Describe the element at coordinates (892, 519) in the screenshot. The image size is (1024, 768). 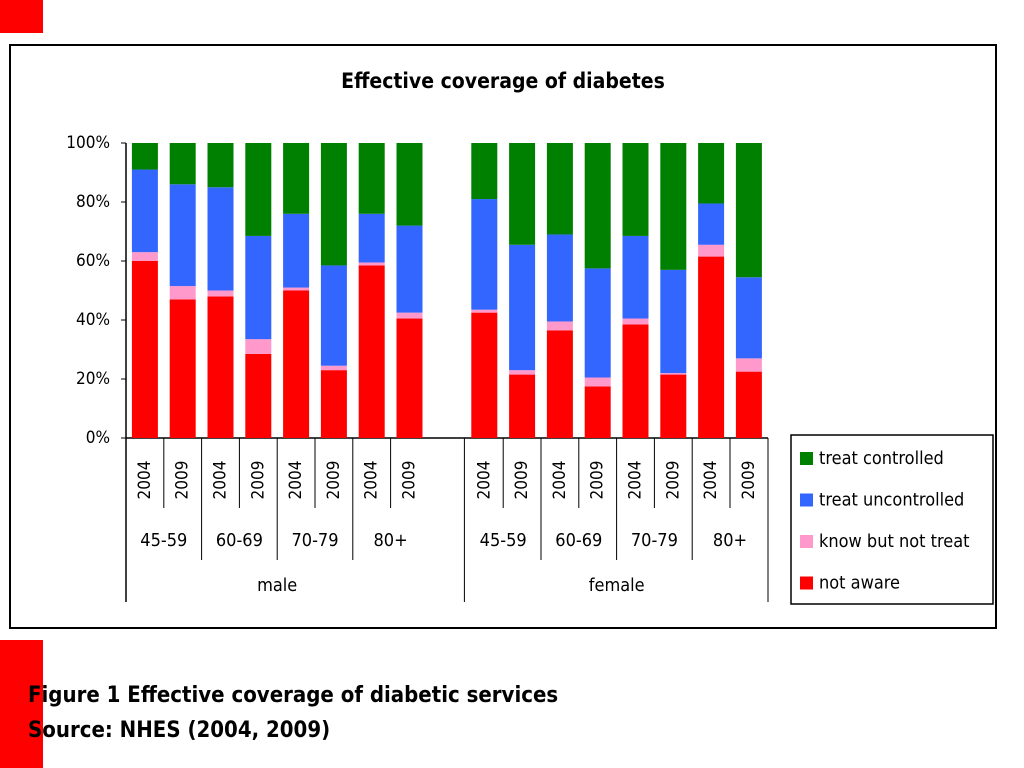
I see `legend-box` at that location.